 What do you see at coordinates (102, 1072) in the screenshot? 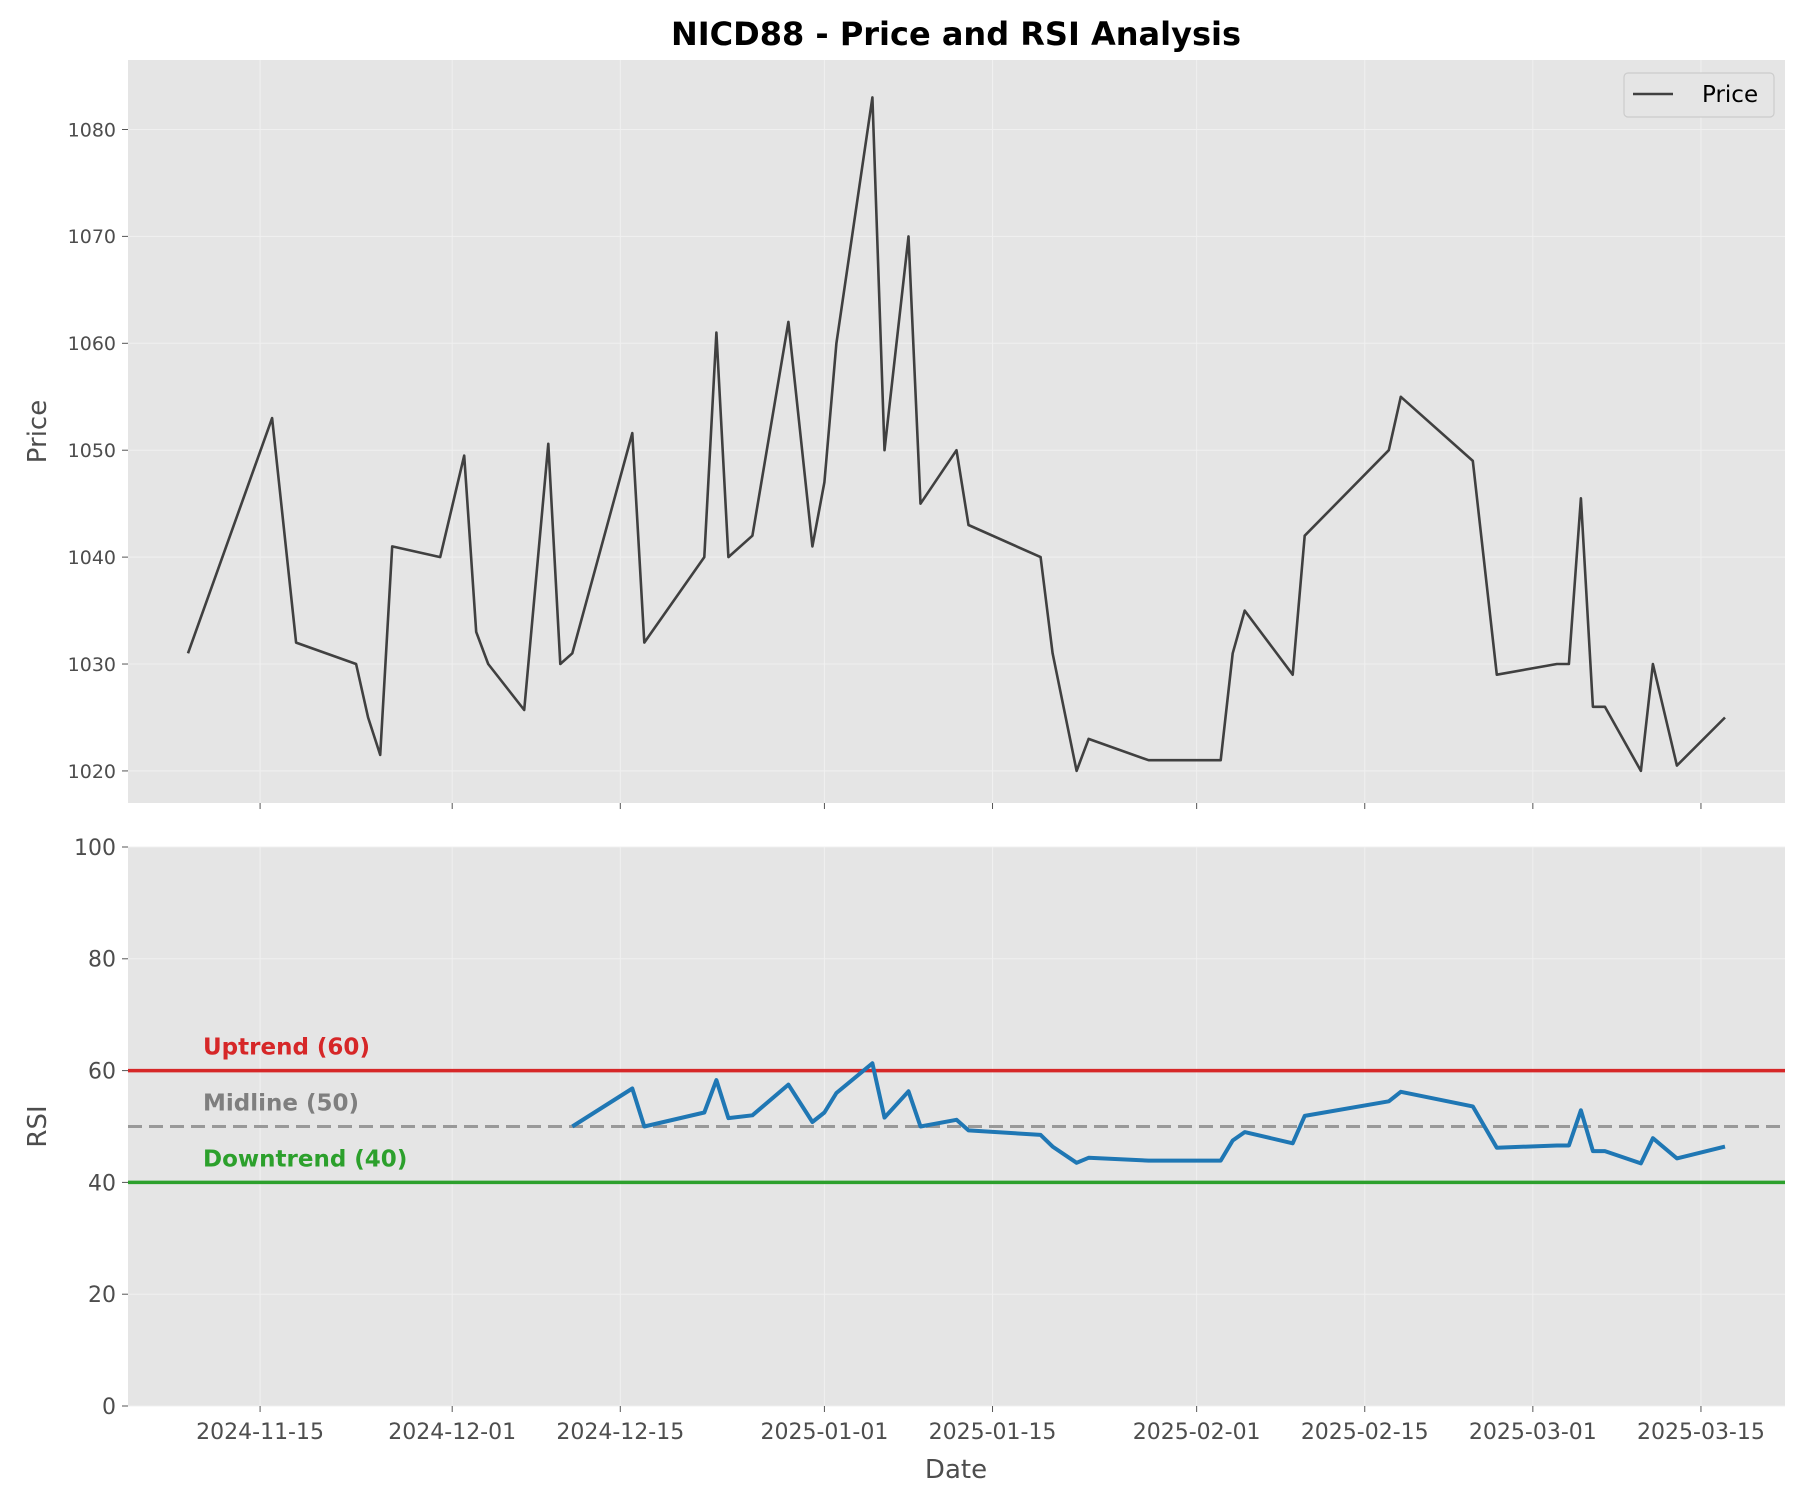
I see `y-tick-label: 60` at bounding box center [102, 1072].